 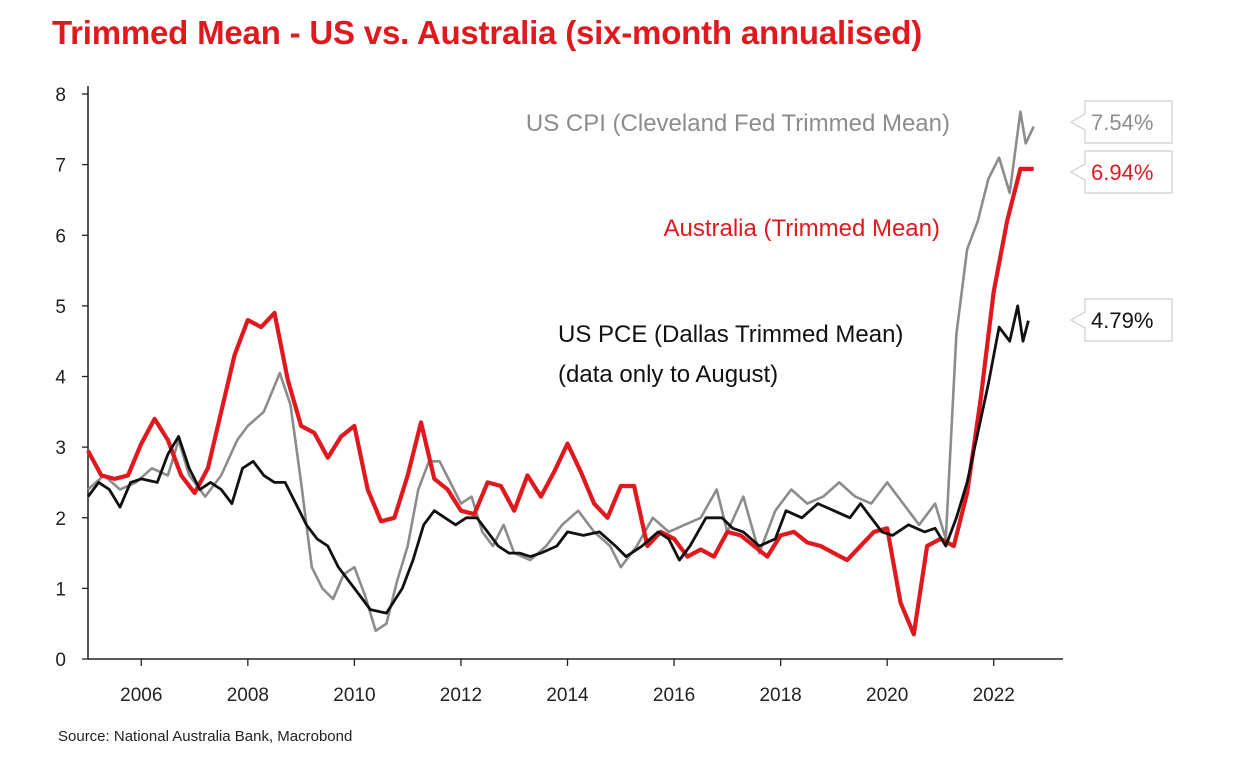 What do you see at coordinates (887, 695) in the screenshot?
I see `x-tick-label: 2020` at bounding box center [887, 695].